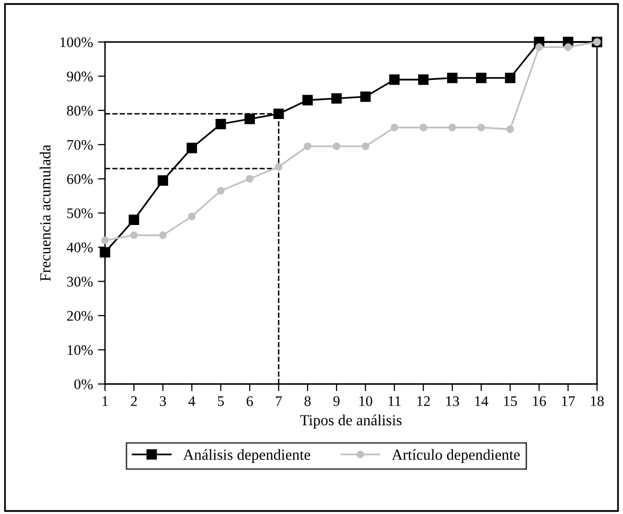 This screenshot has width=623, height=514. What do you see at coordinates (83, 384) in the screenshot?
I see `y-tick-label: 0%` at bounding box center [83, 384].